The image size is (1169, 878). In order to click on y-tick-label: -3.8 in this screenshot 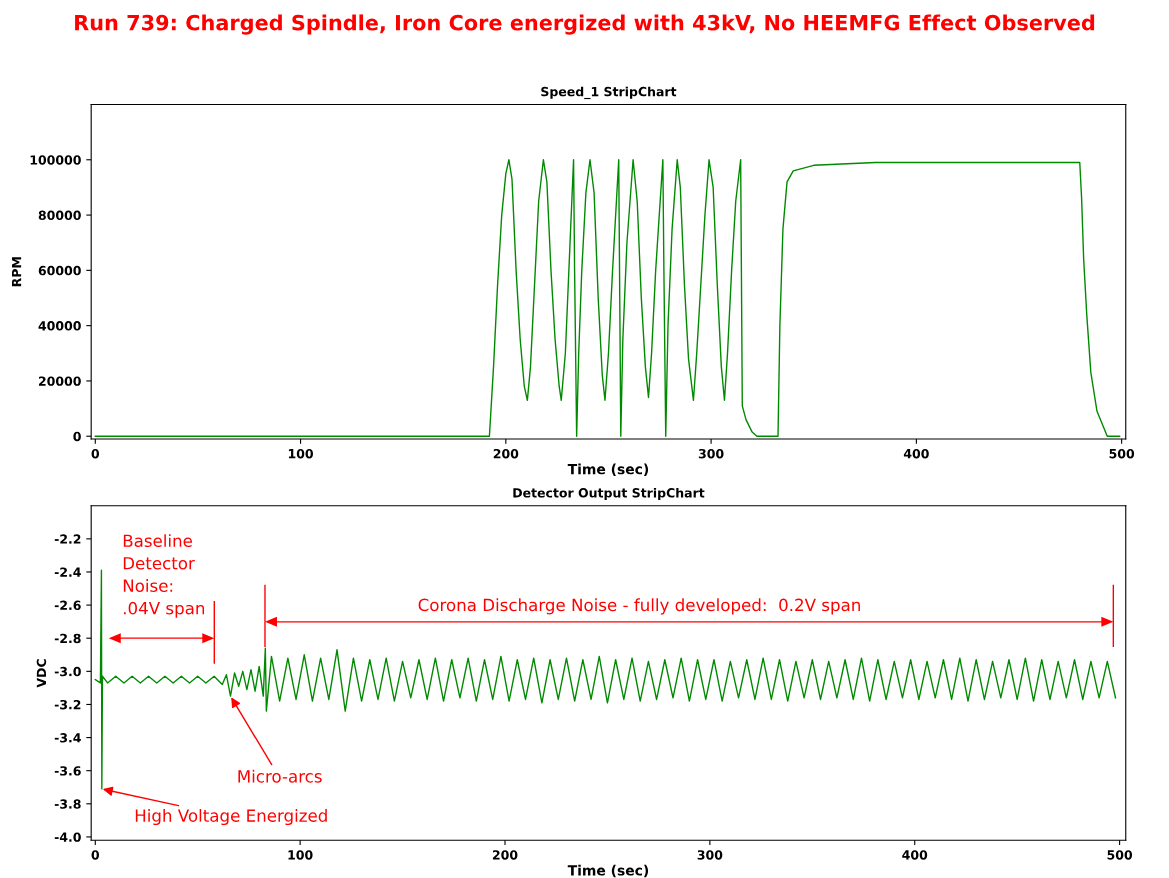, I will do `click(67, 804)`.